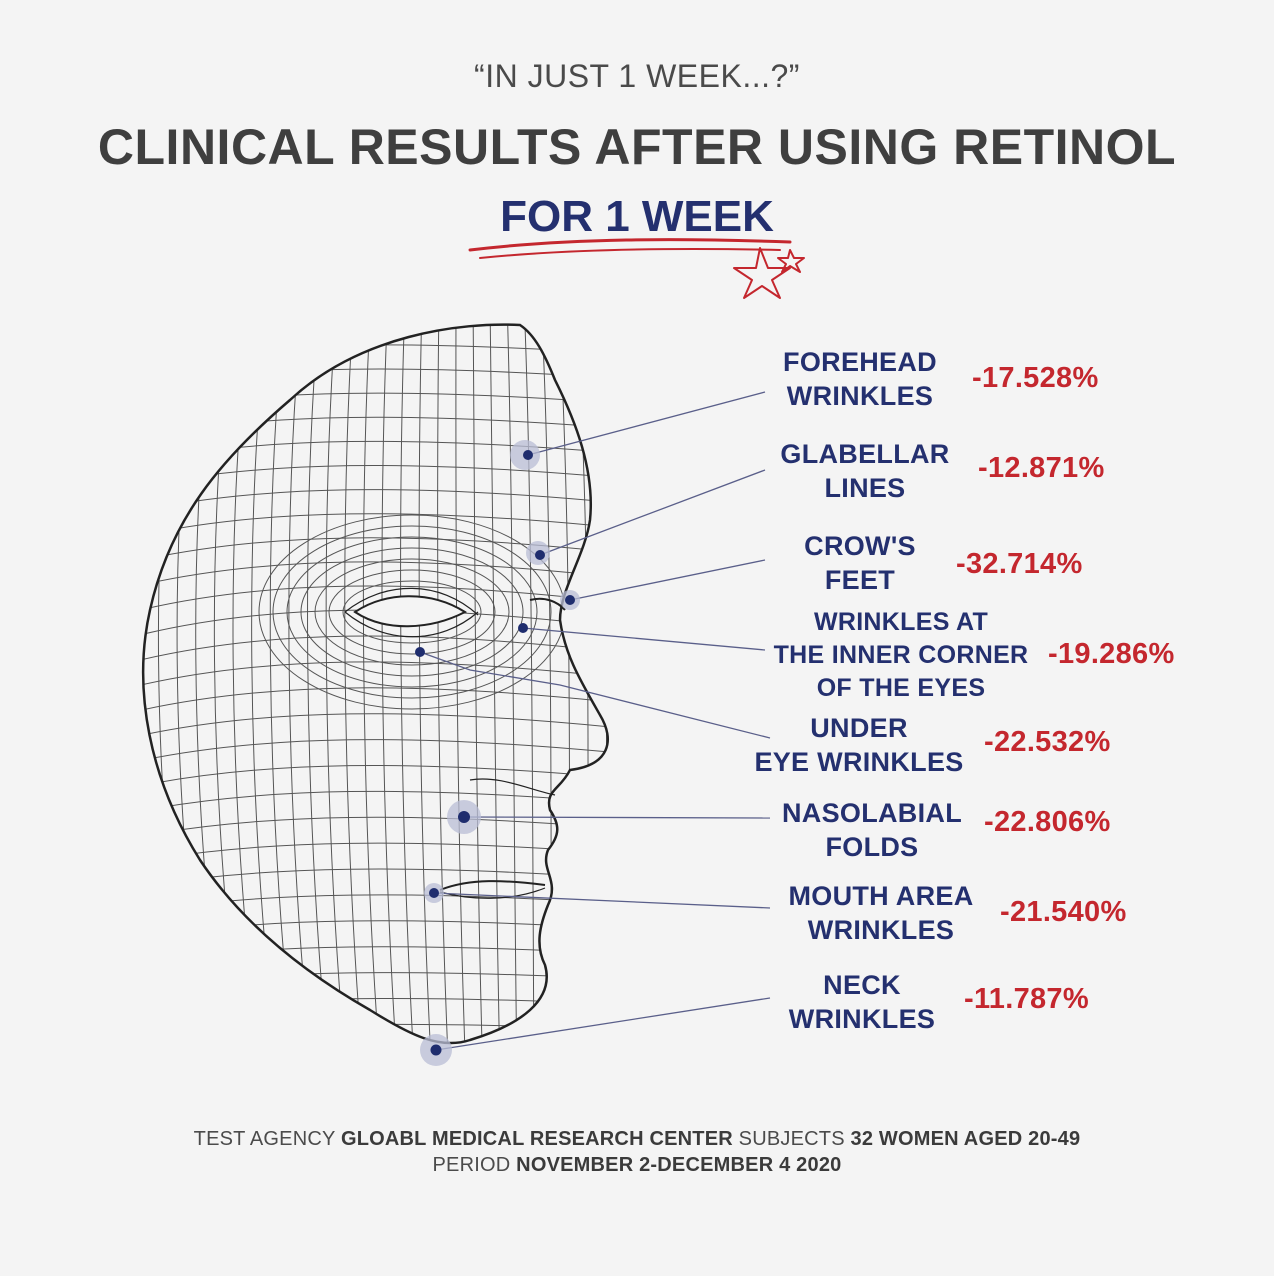 The width and height of the screenshot is (1274, 1276). I want to click on face-features, so click(455, 743).